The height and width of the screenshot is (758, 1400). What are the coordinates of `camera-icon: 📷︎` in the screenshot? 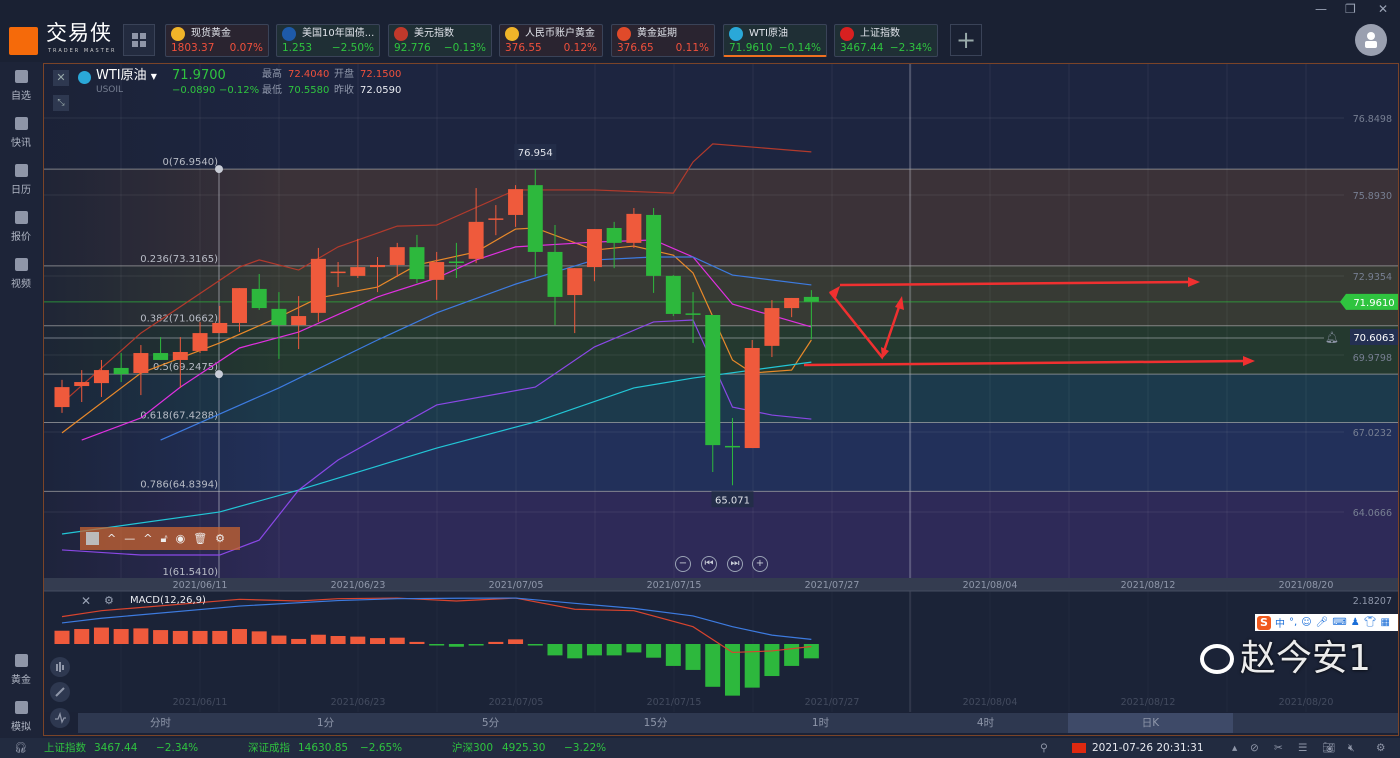 It's located at (1329, 748).